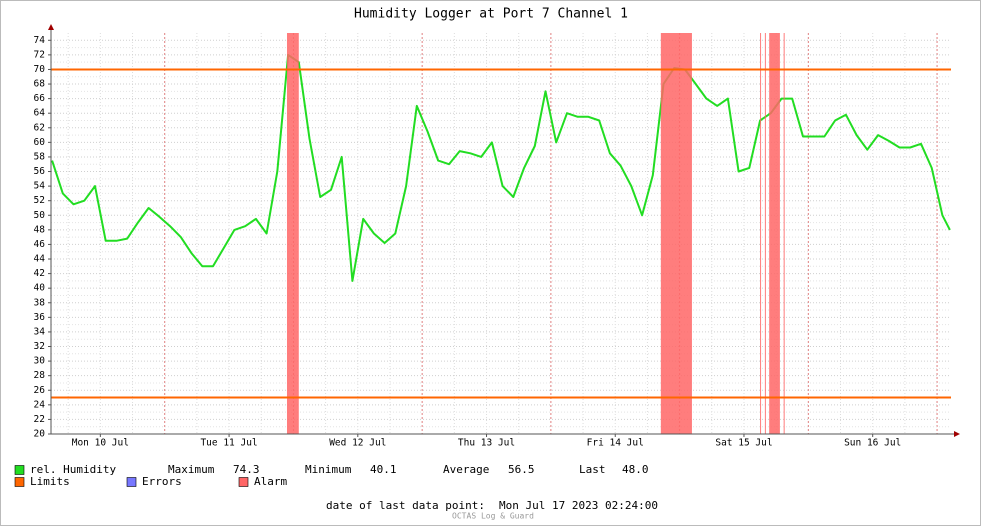 The height and width of the screenshot is (526, 981). What do you see at coordinates (957, 434) in the screenshot?
I see `x-axis-arrow` at bounding box center [957, 434].